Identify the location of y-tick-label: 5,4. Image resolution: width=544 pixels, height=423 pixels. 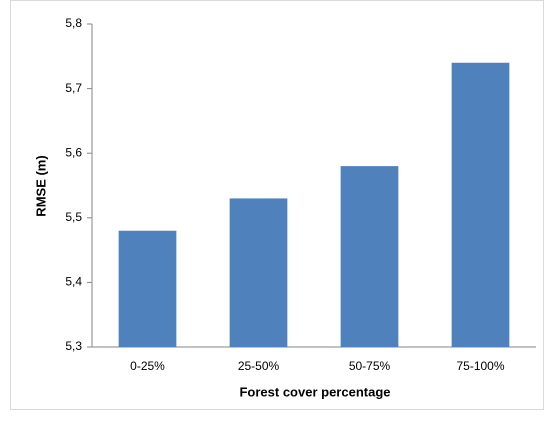
(73, 282).